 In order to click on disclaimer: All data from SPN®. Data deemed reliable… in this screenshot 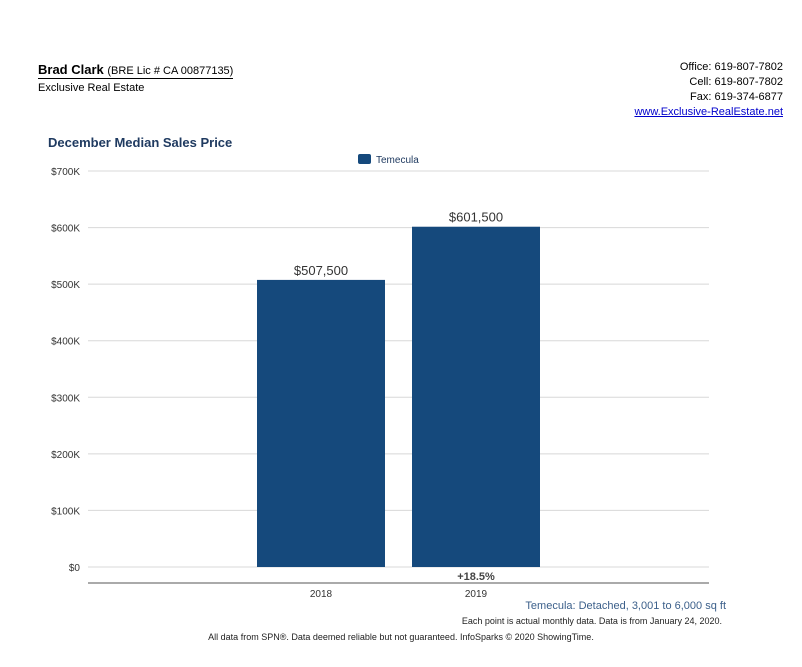, I will do `click(401, 637)`.